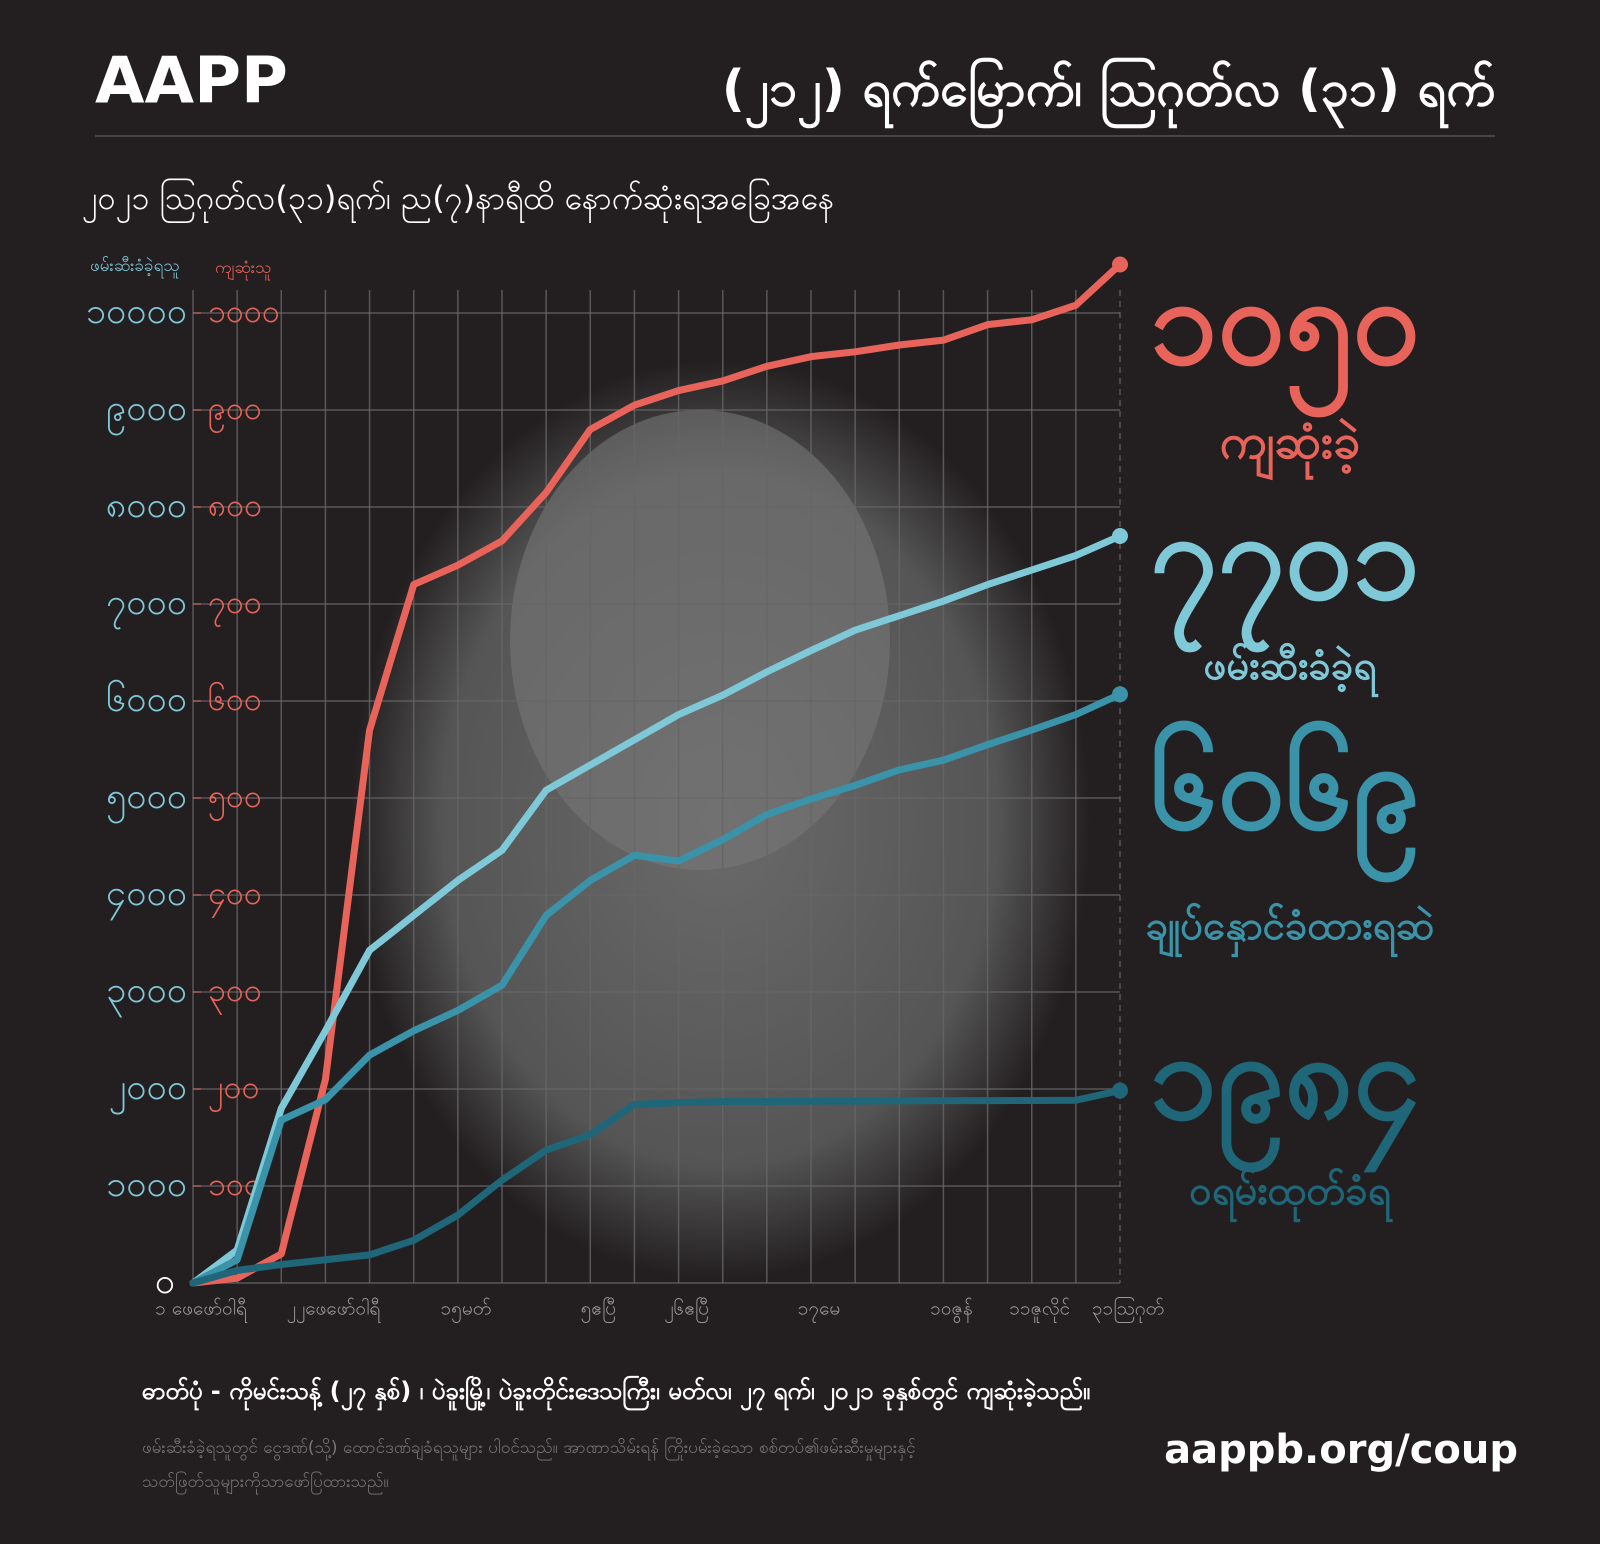  What do you see at coordinates (201, 1310) in the screenshot?
I see `x-tick-label: ၁ ဖေဖော်ဝါရီ` at bounding box center [201, 1310].